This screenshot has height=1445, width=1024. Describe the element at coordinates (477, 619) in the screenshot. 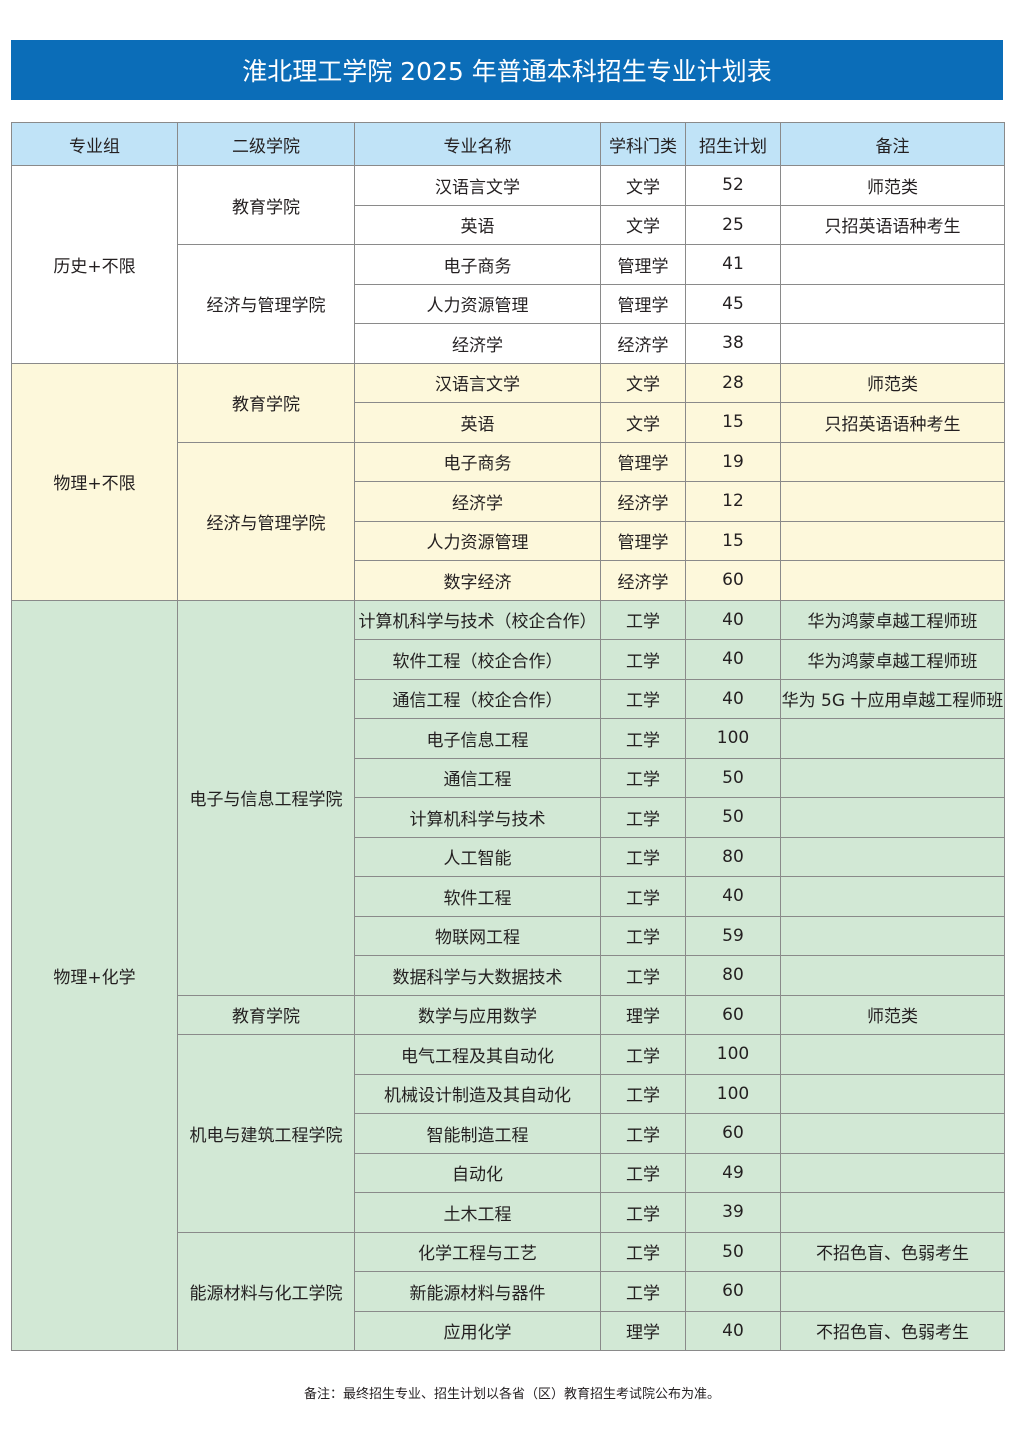

I see `major-name: 计算机科学与技术（校企合作）` at that location.